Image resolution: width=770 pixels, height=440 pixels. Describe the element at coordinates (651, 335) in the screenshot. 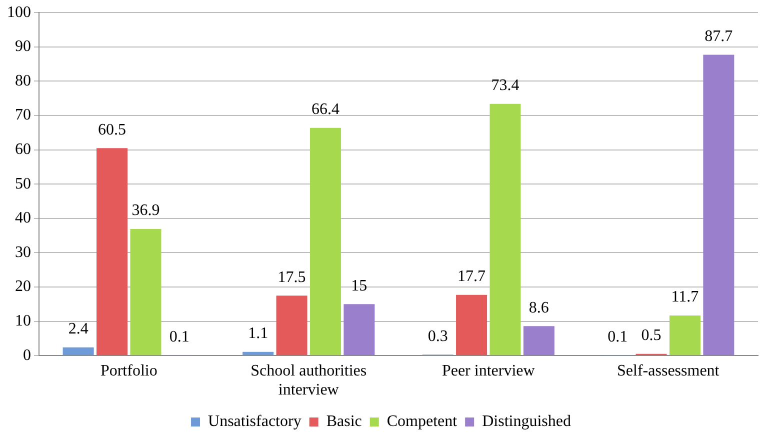

I see `data-label: 0.5` at that location.